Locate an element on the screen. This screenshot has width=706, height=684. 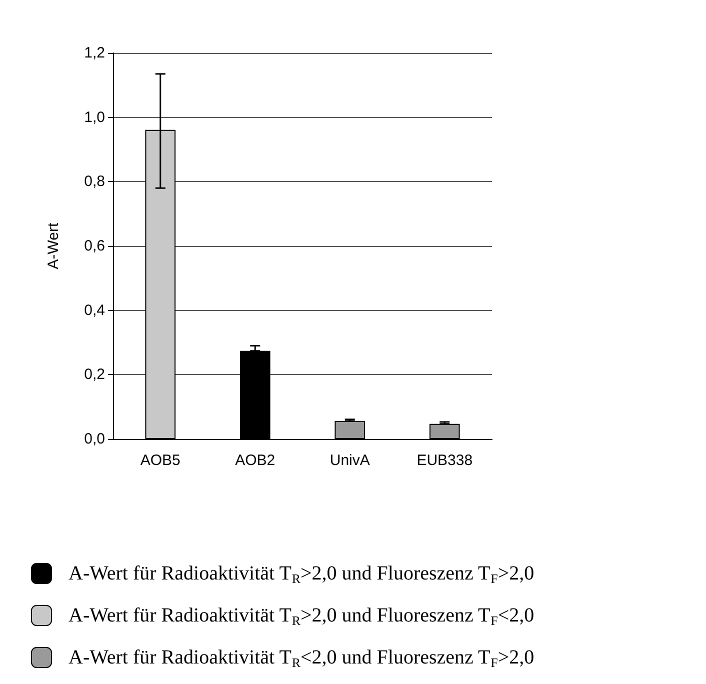
y-tick-label: 0,0 is located at coordinates (94, 439).